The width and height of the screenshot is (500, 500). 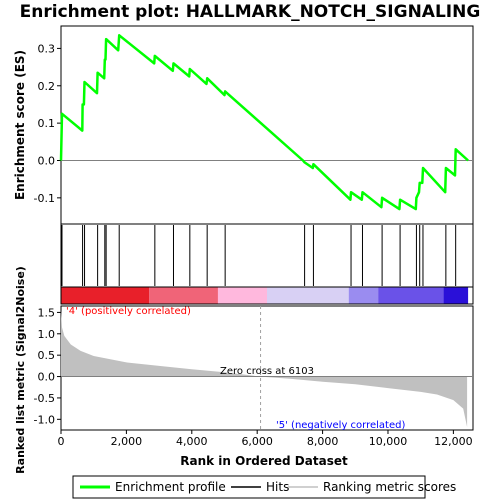 What do you see at coordinates (340, 425) in the screenshot?
I see `negative-correlation-label: '5' (negatively correlated)` at bounding box center [340, 425].